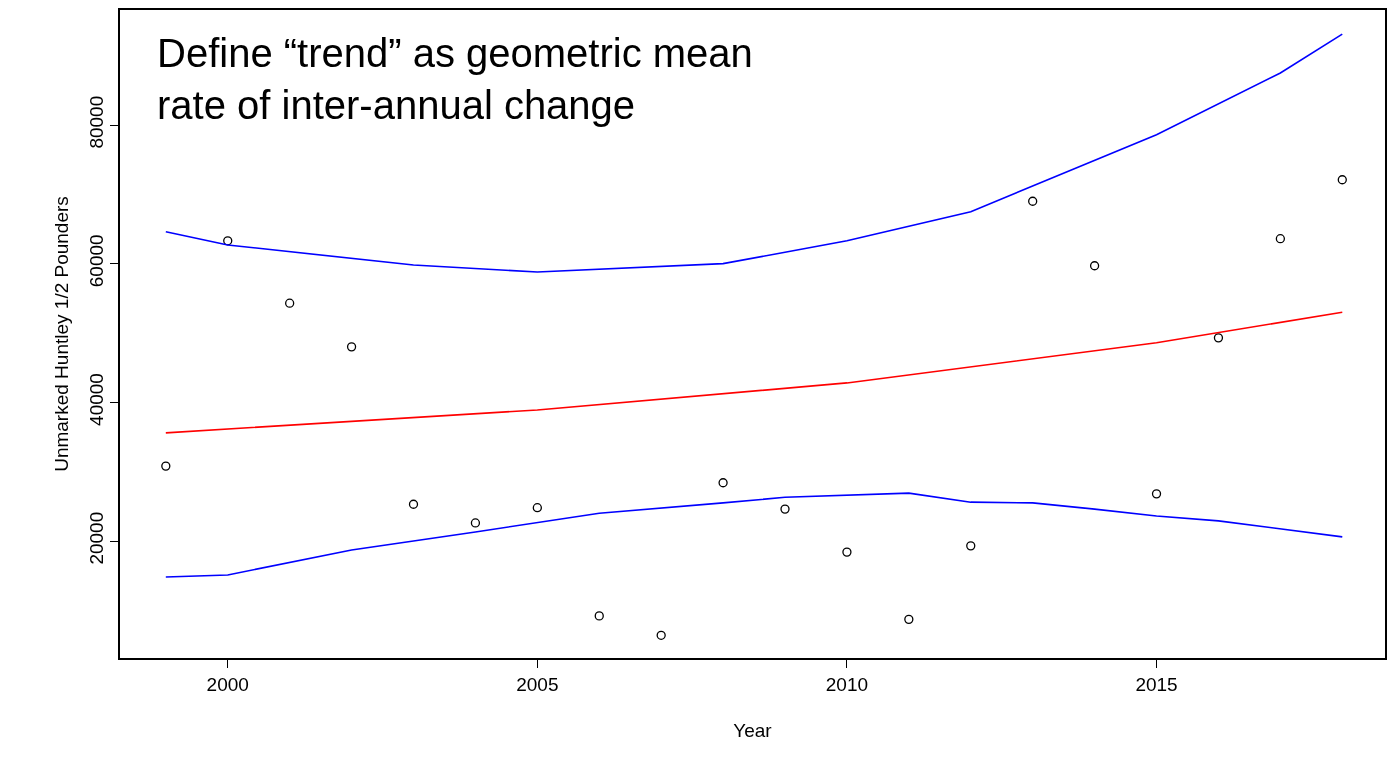 This screenshot has height=779, width=1391. Describe the element at coordinates (847, 684) in the screenshot. I see `x-tick-label: 2010` at that location.